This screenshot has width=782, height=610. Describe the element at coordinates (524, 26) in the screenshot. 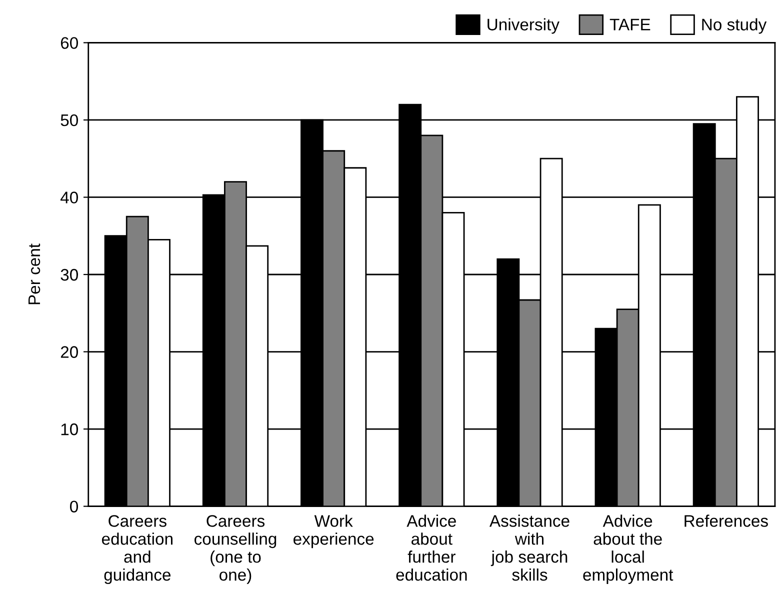

I see `legend-label: University` at that location.